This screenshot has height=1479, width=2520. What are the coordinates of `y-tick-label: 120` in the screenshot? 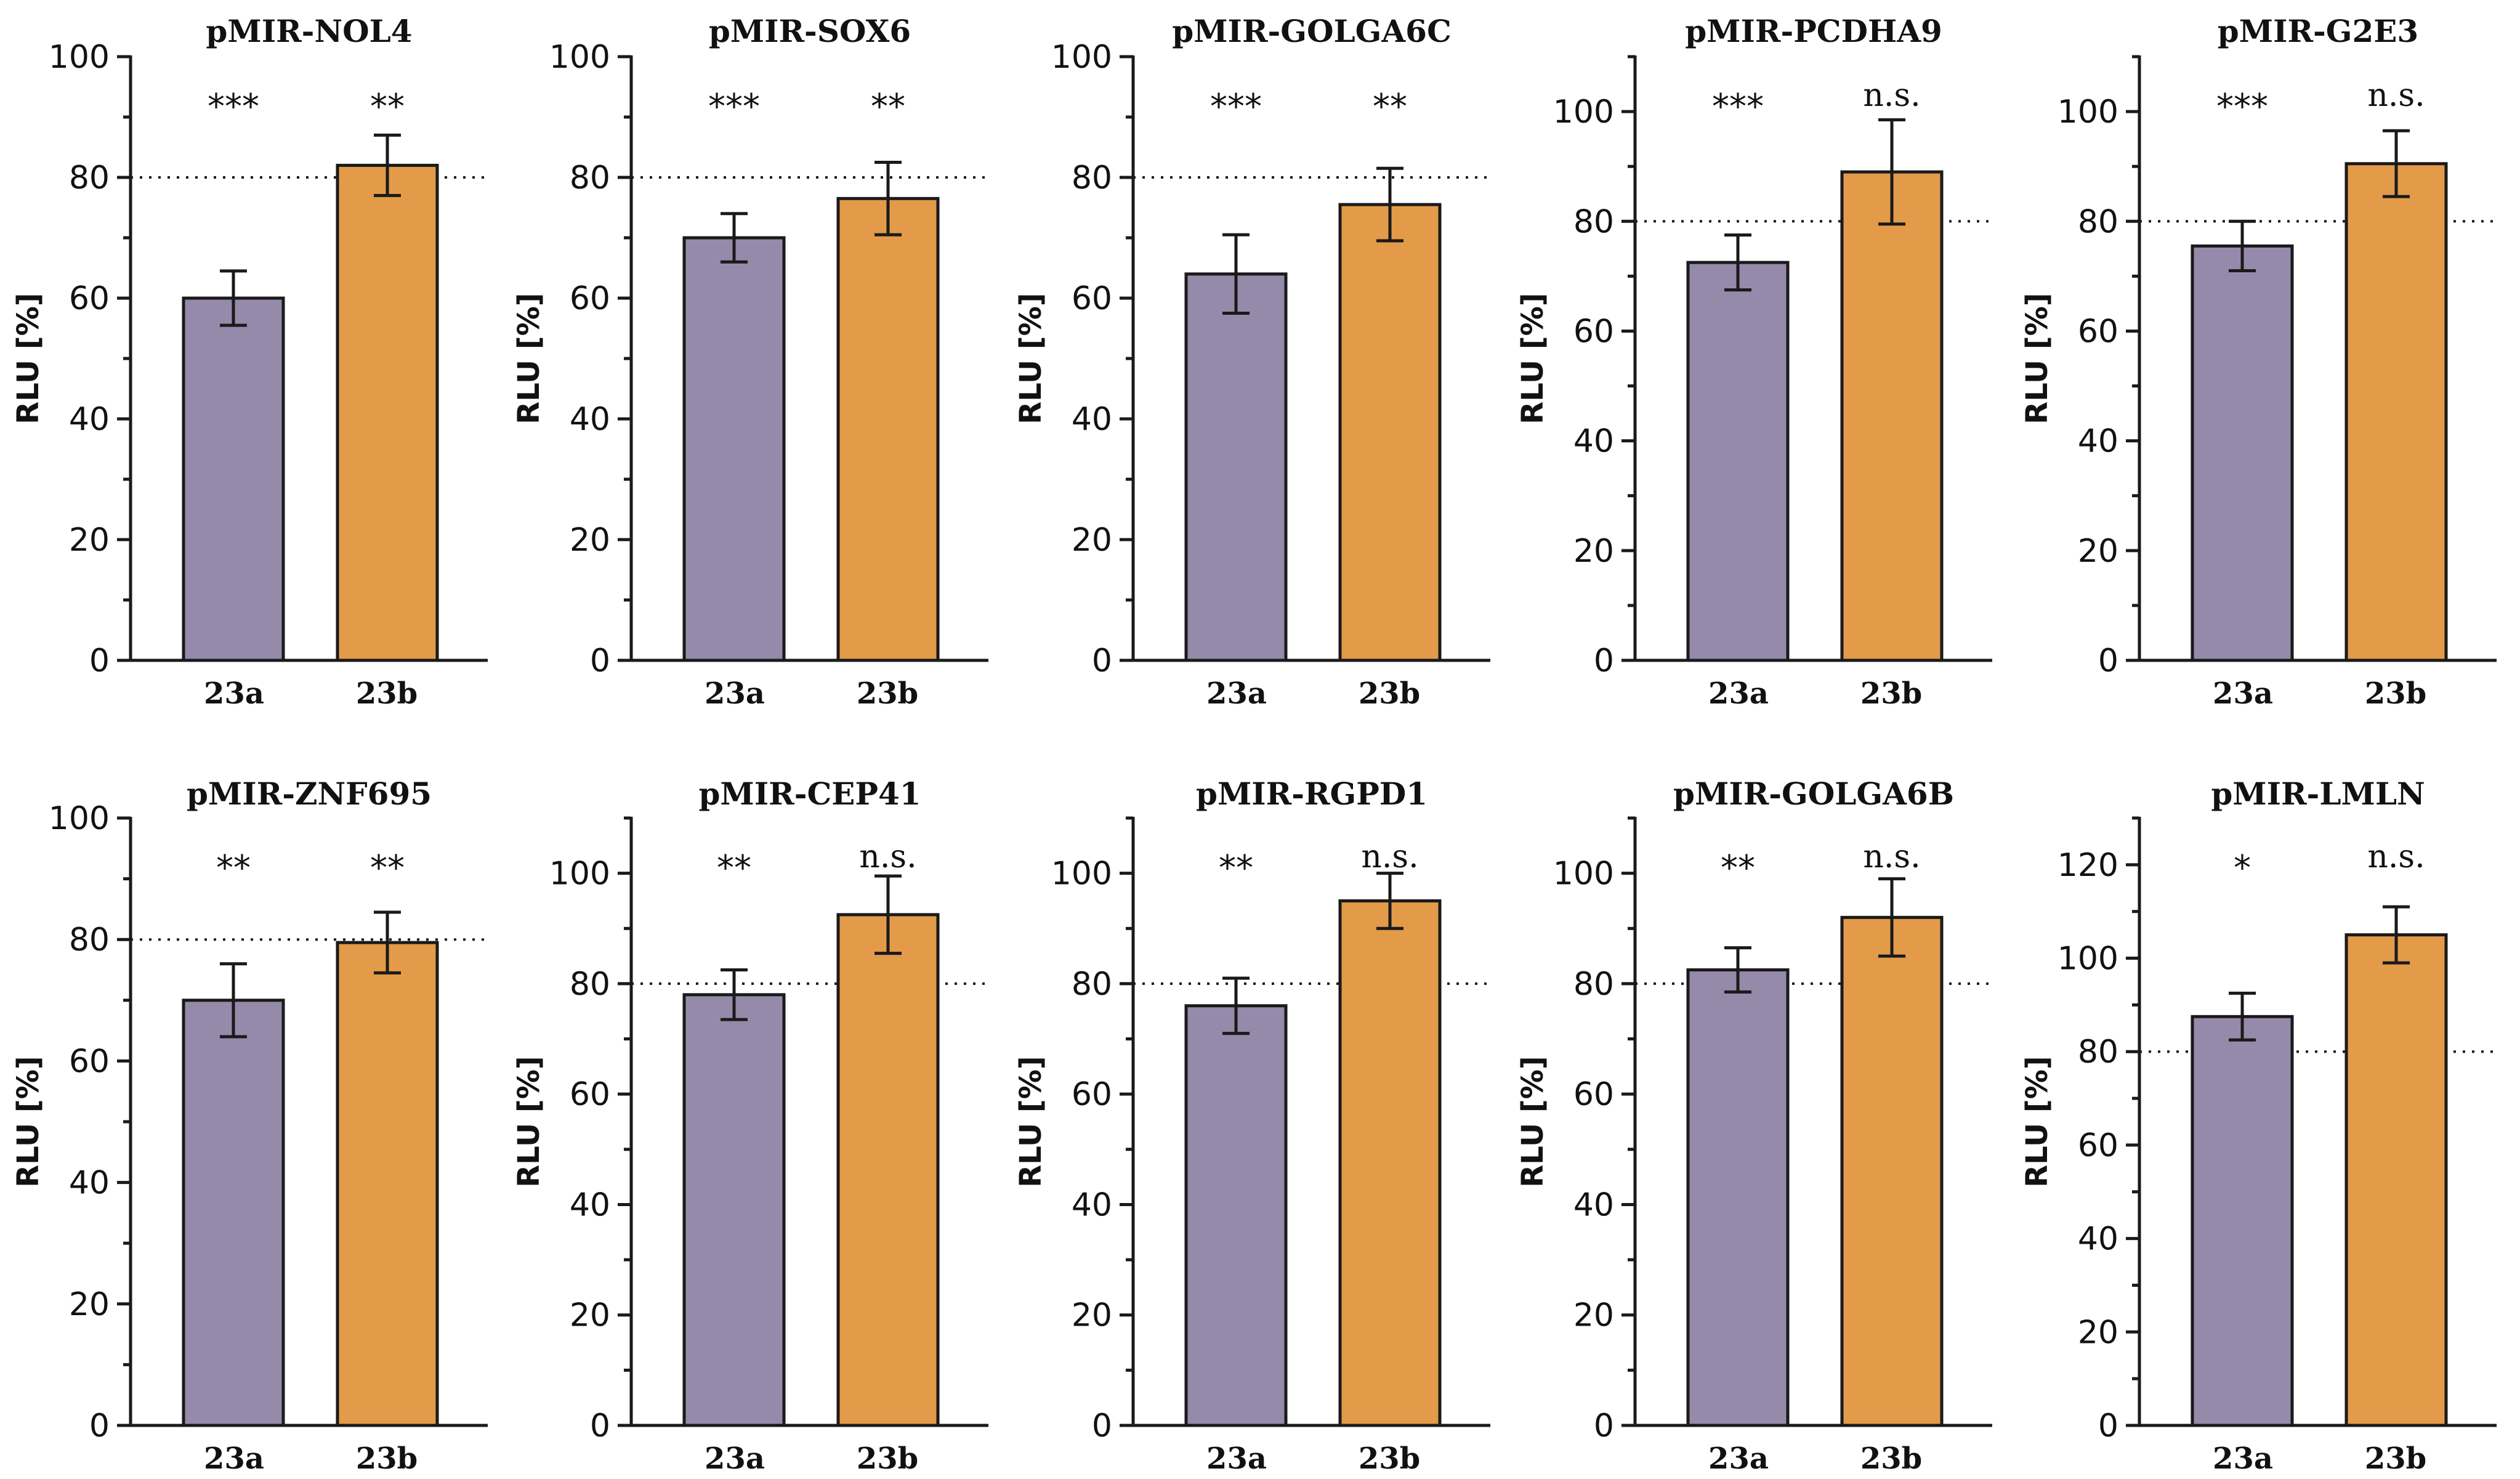 It's located at (2088, 866).